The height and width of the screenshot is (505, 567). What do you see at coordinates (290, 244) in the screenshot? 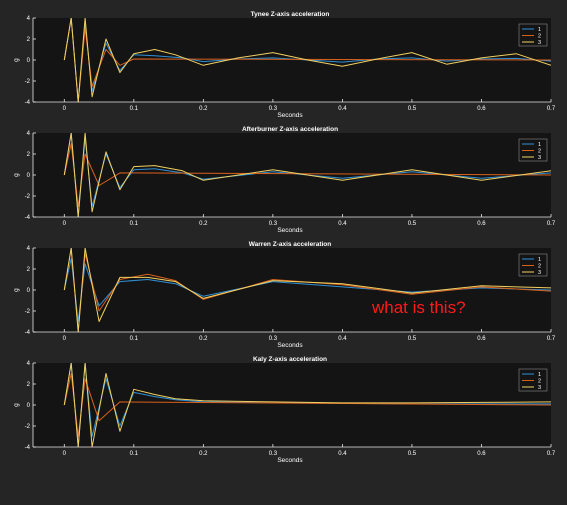
I see `chart-title: Warren Z-axis acceleration` at bounding box center [290, 244].